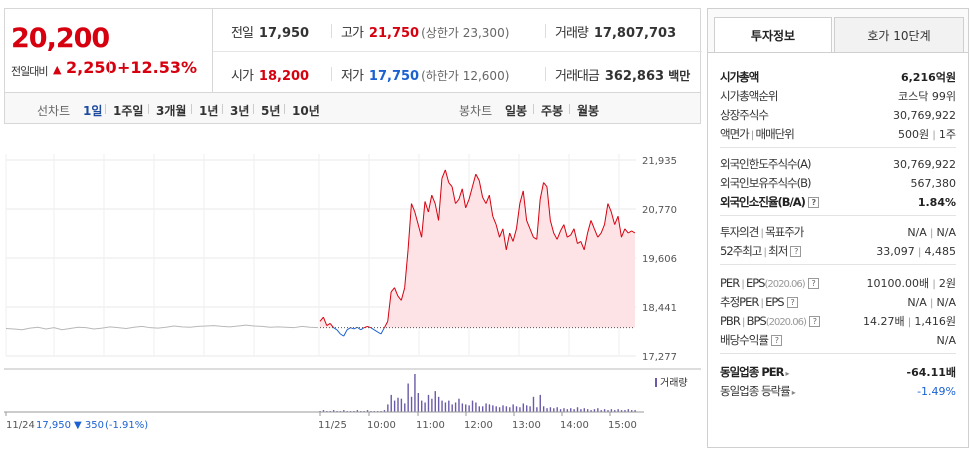 This screenshot has height=454, width=973. What do you see at coordinates (306, 111) in the screenshot?
I see `tab-10year: 10년` at bounding box center [306, 111].